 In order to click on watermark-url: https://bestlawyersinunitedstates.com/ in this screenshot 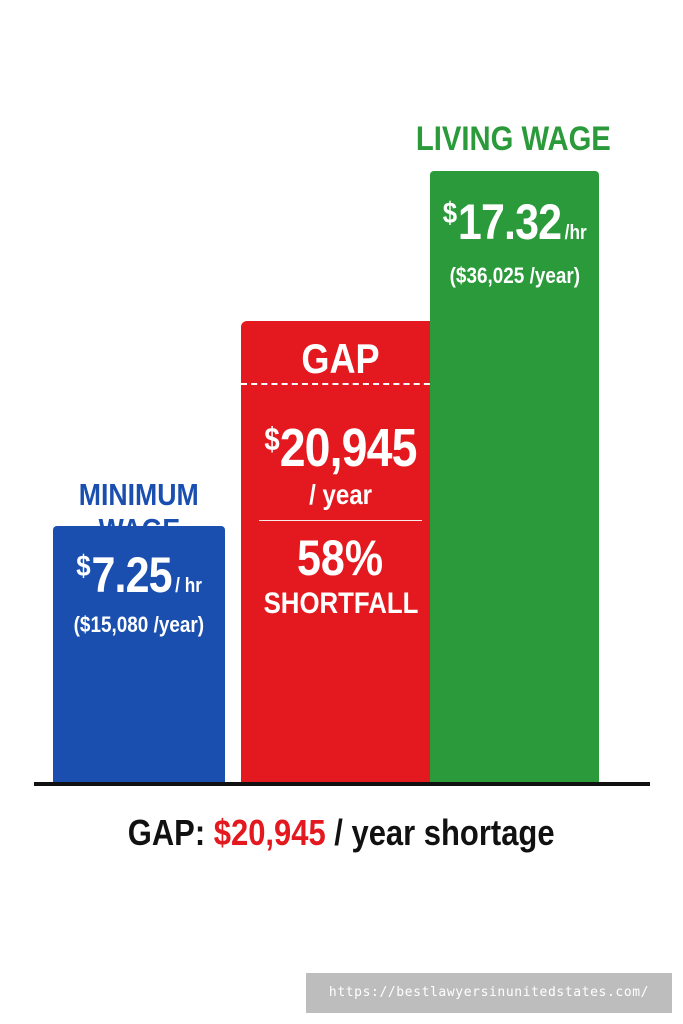, I will do `click(489, 993)`.